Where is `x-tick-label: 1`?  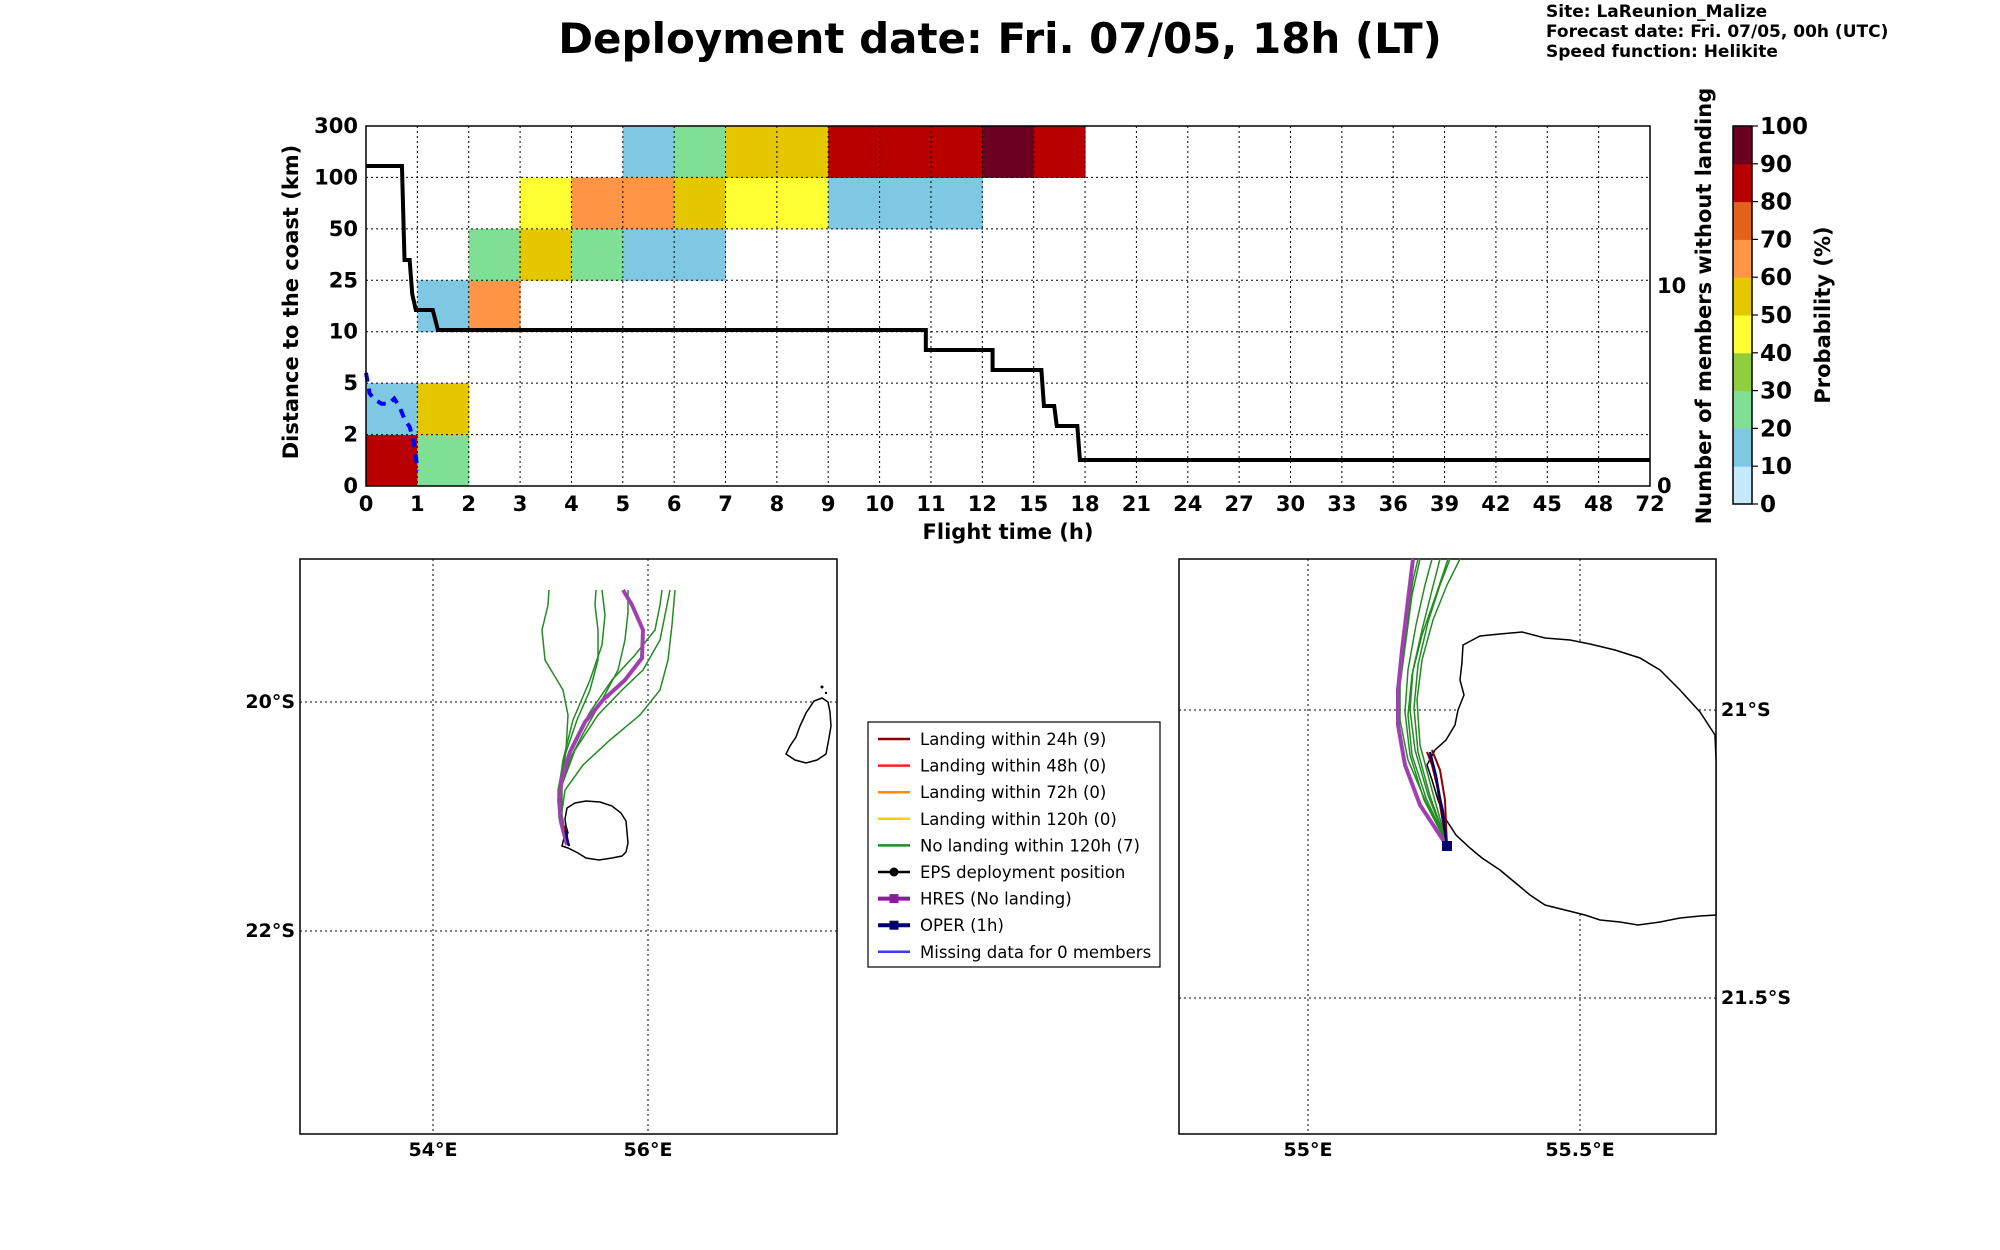
x-tick-label: 1 is located at coordinates (417, 504).